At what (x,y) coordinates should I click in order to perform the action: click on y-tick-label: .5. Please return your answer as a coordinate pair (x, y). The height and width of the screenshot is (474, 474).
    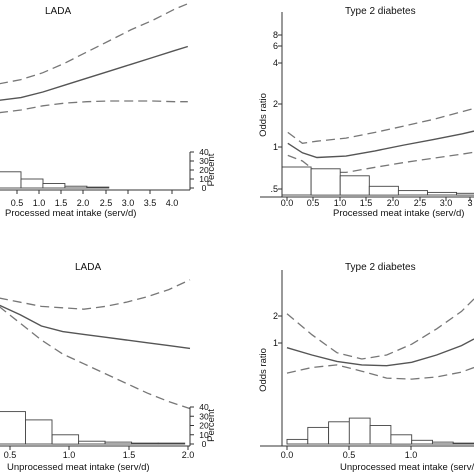
    Looking at the image, I should click on (274, 189).